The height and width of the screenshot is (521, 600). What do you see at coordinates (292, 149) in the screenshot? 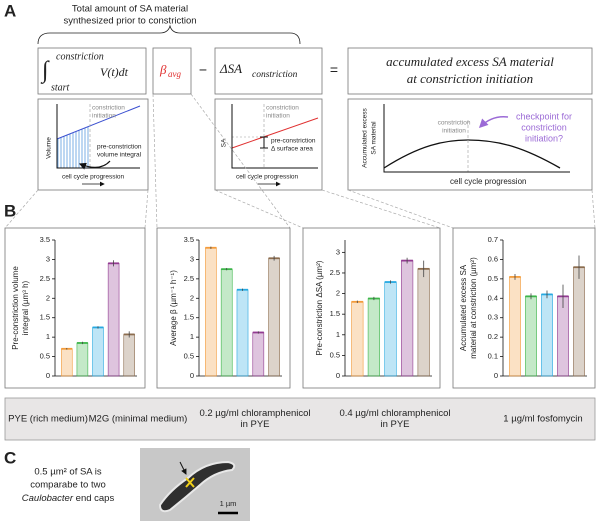
I see `note-text: Δ surface area` at bounding box center [292, 149].